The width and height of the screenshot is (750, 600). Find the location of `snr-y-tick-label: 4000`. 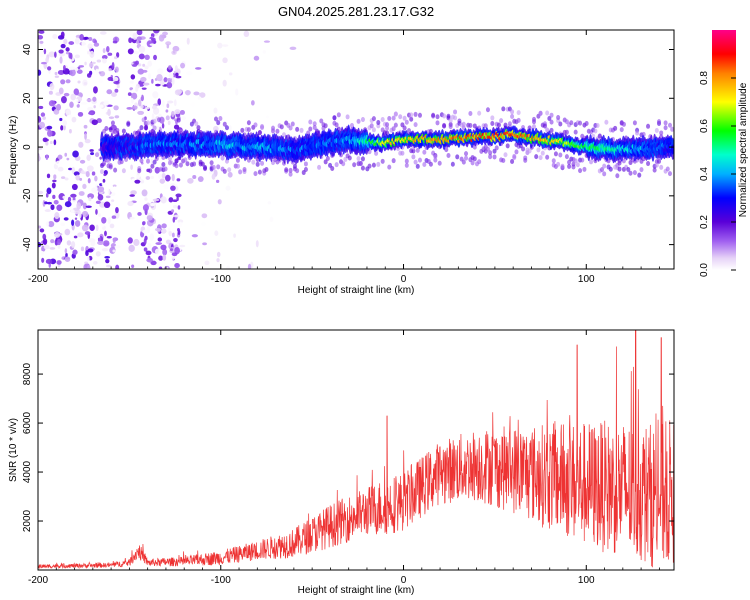

snr-y-tick-label: 4000 is located at coordinates (27, 471).